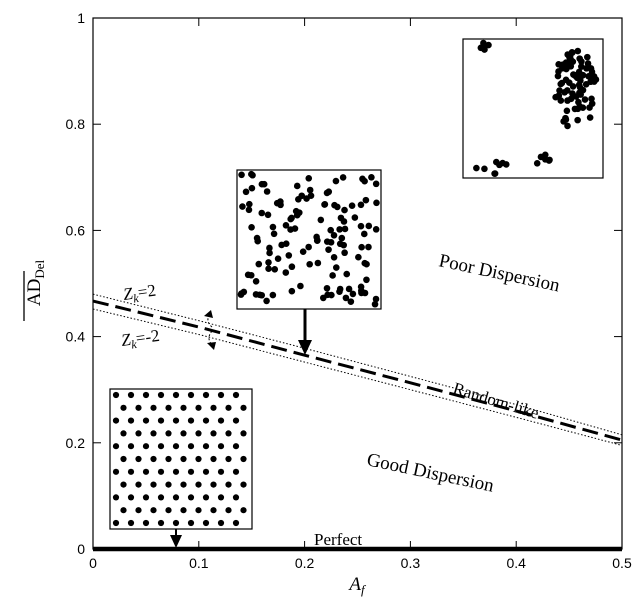  Describe the element at coordinates (179, 459) in the screenshot. I see `inset-hexagonal-particles` at that location.